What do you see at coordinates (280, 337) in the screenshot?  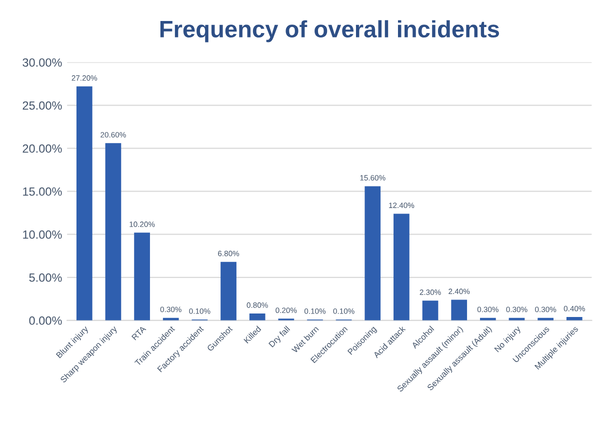 I see `x-tick-label: Dry fall` at bounding box center [280, 337].